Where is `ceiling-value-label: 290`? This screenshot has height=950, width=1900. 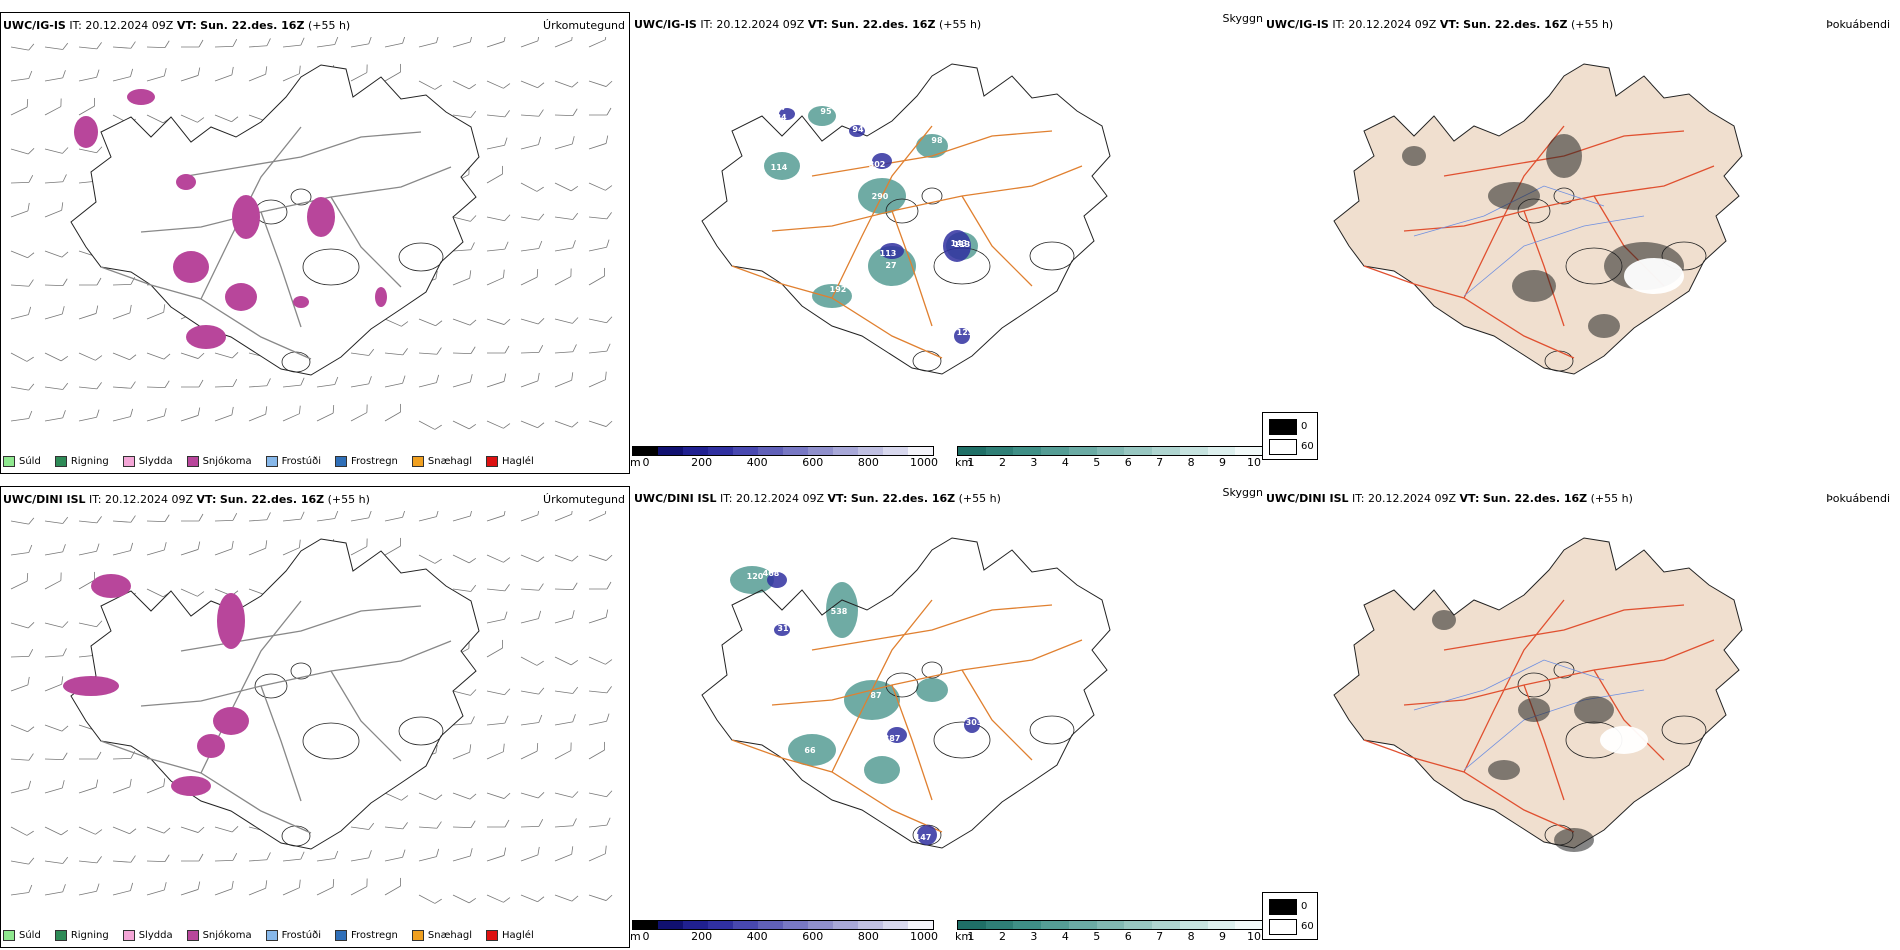 ceiling-value-label: 290 is located at coordinates (880, 196).